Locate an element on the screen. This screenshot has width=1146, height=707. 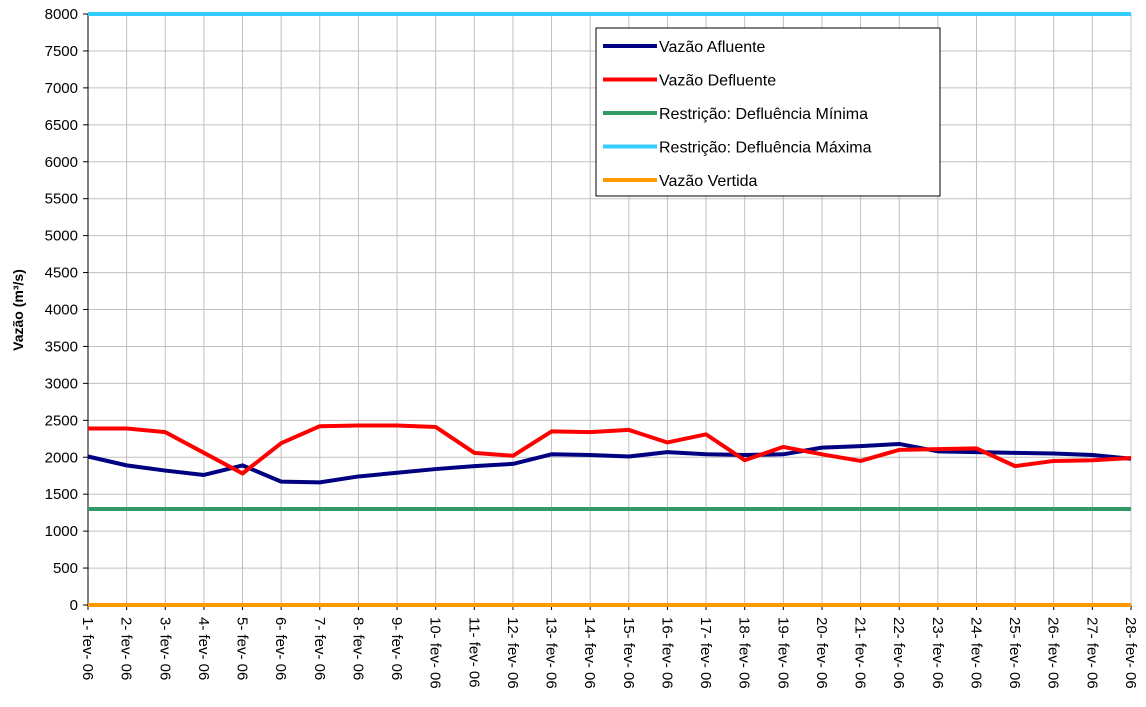
x-tick-label: 13- fev- 06 is located at coordinates (551, 653).